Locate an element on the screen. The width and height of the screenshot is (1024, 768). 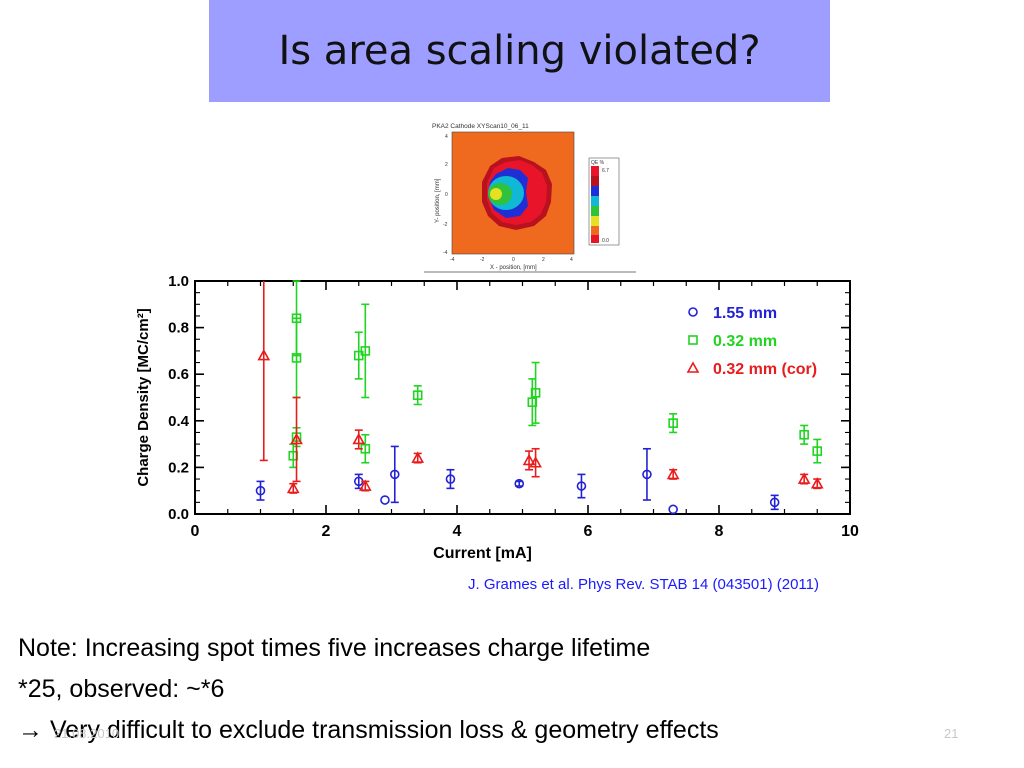
heatmap-colorbar is located at coordinates (595, 204).